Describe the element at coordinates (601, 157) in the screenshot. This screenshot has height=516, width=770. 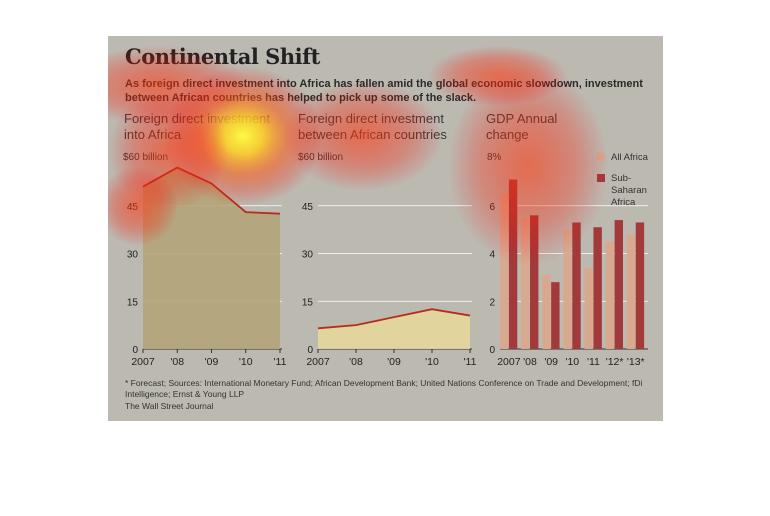
I see `legend-swatch-all-africa` at that location.